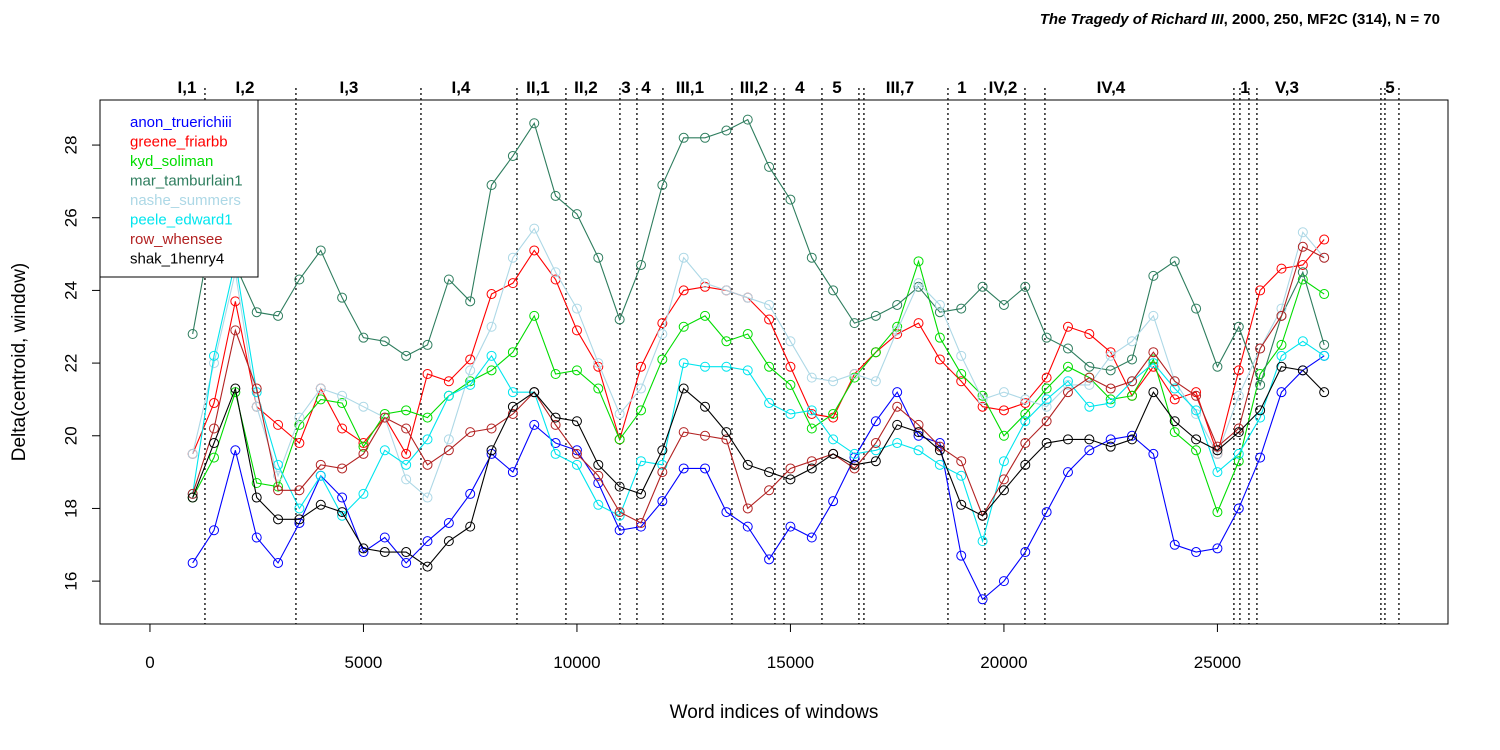 This screenshot has height=750, width=1500. I want to click on scene-label: 4, so click(646, 87).